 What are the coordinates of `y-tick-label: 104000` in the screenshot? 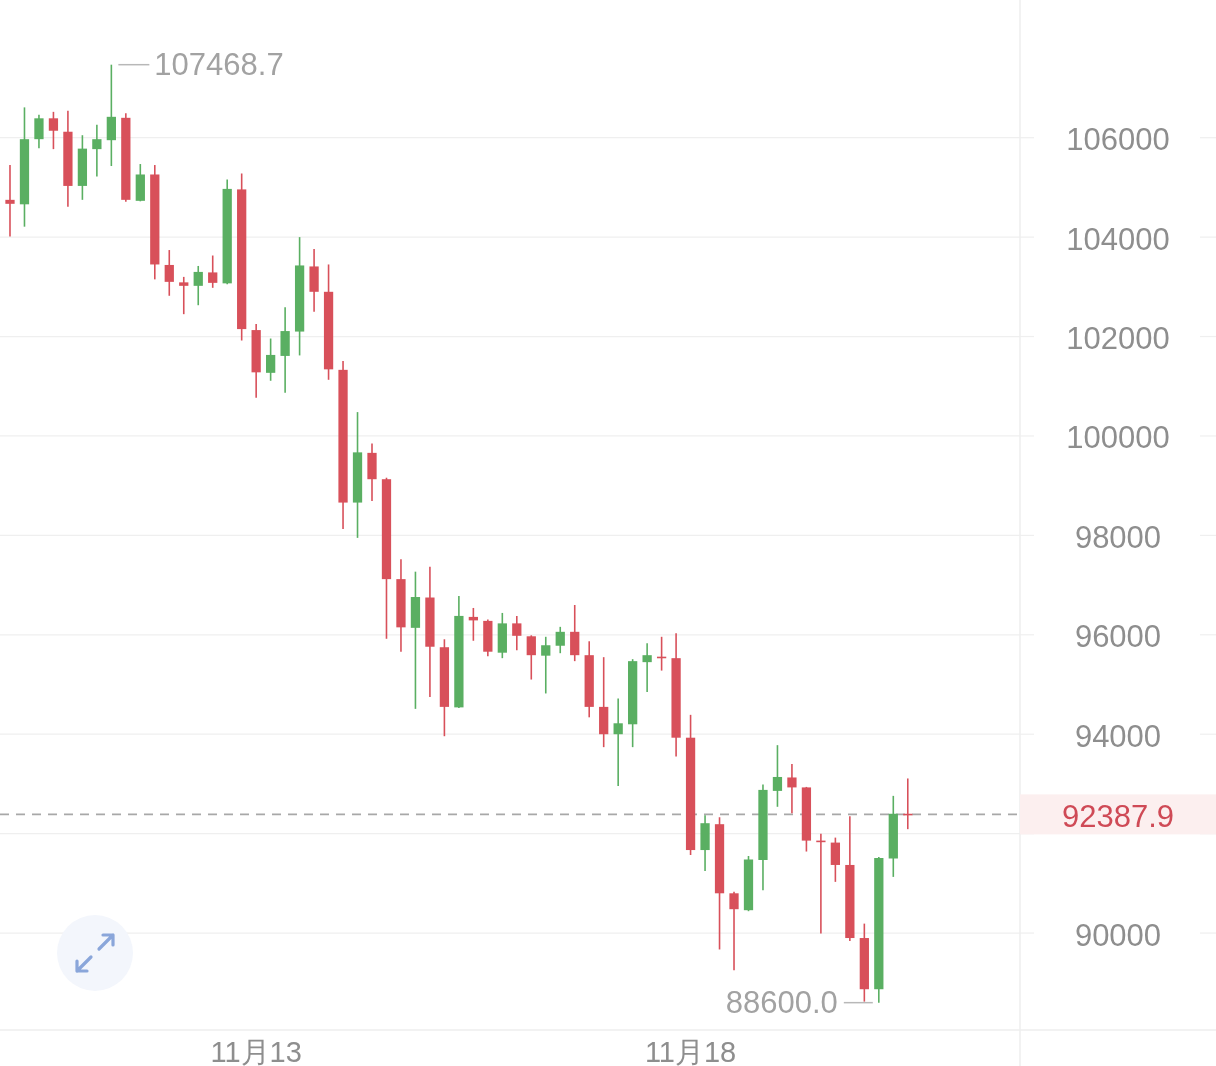 It's located at (1118, 239).